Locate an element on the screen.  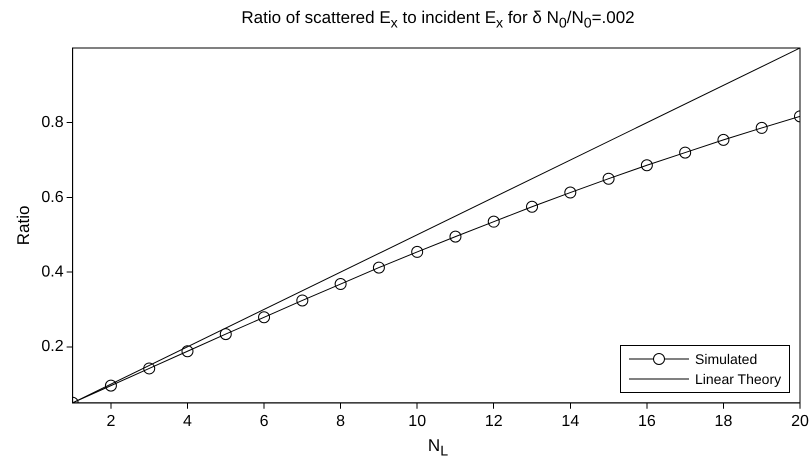
y-tick-label: 0.6 is located at coordinates (52, 197).